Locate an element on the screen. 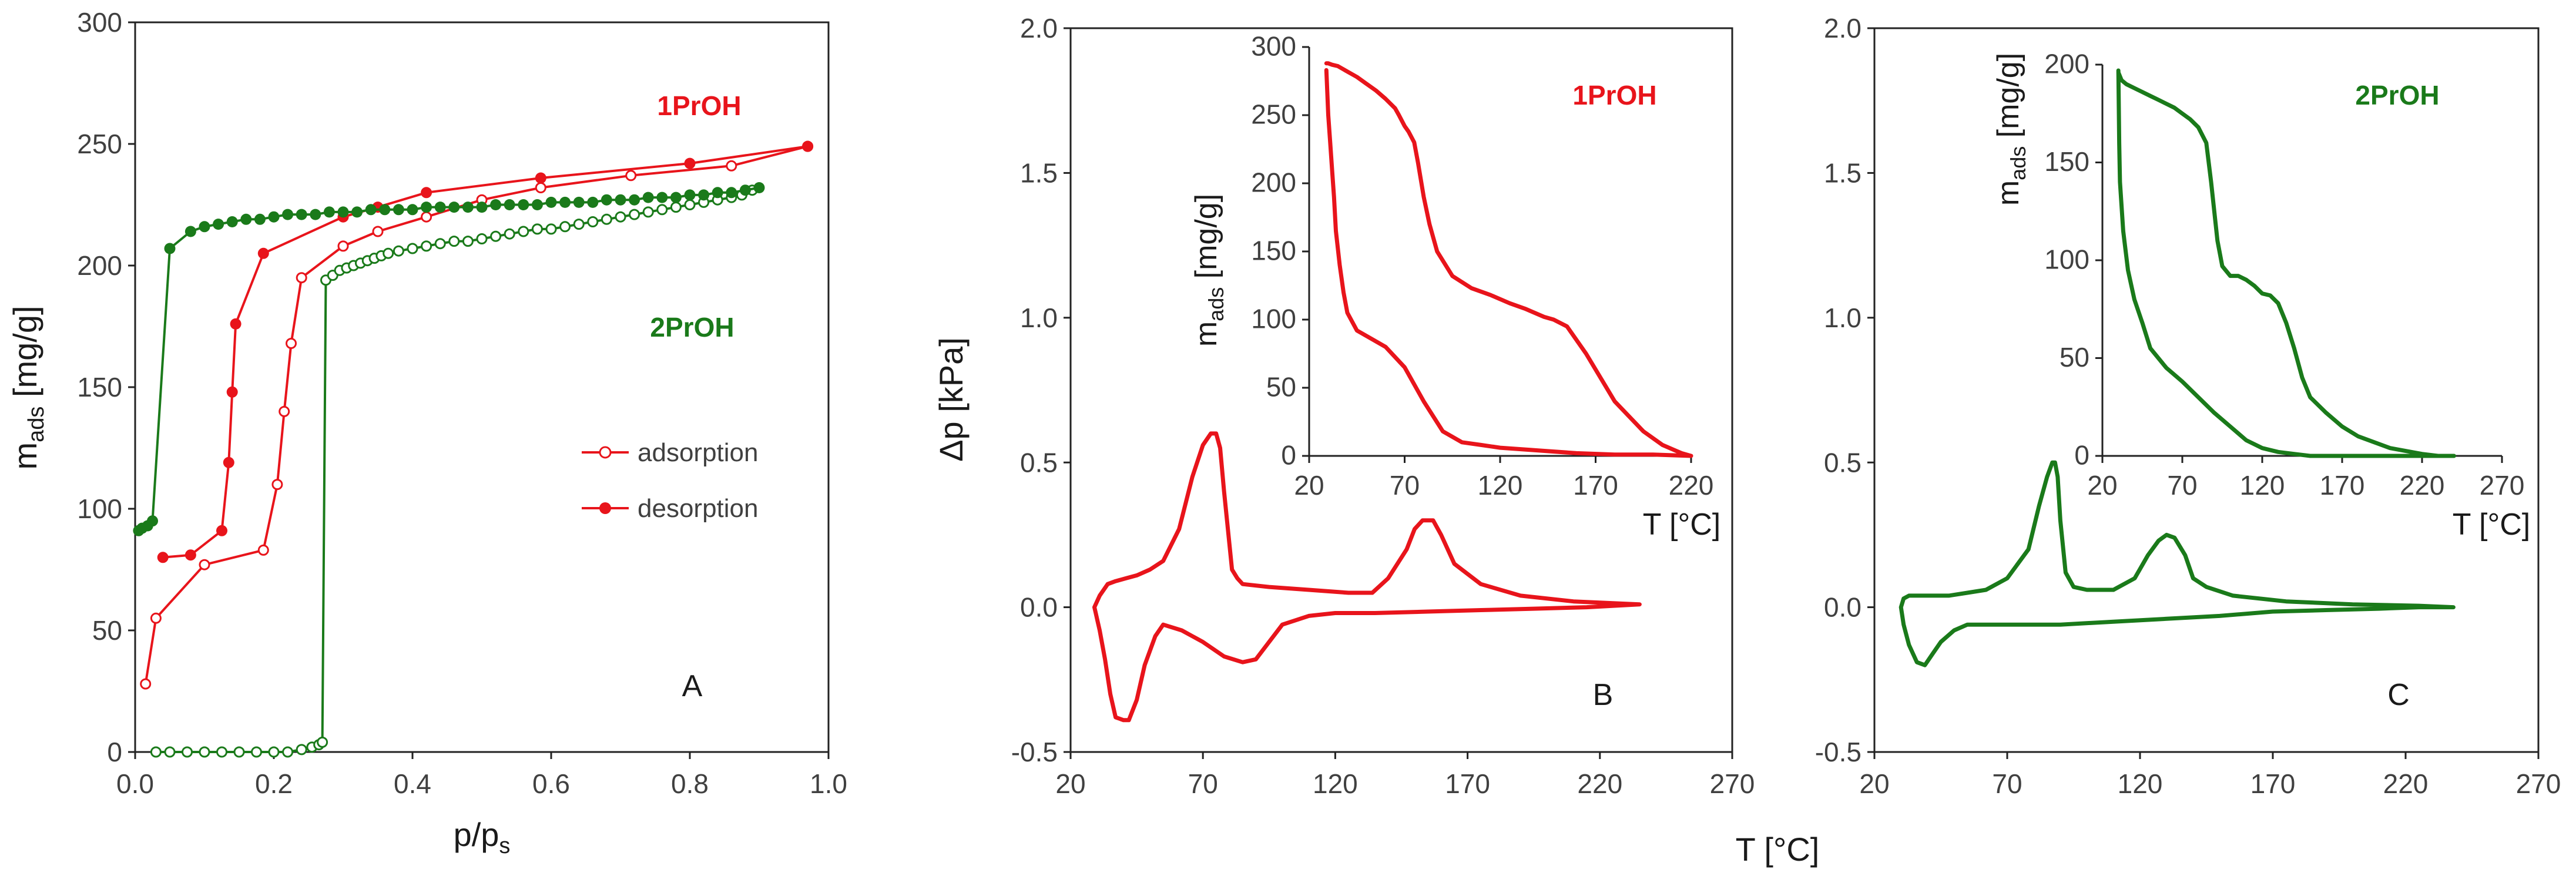  panel-b-inset-y-tick-label: 250 is located at coordinates (1273, 114).